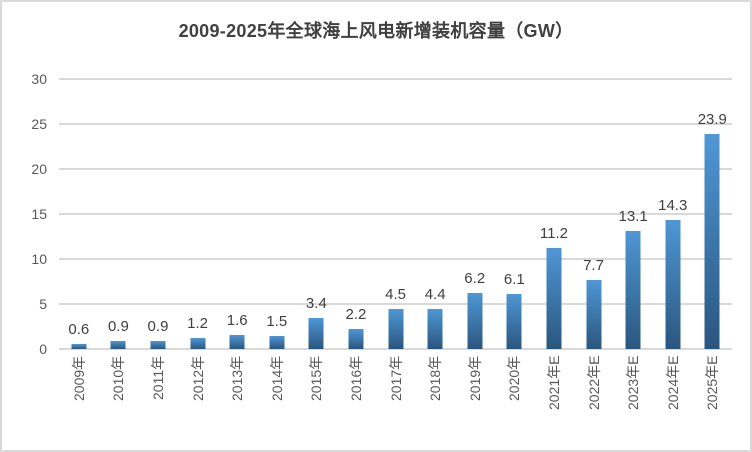  I want to click on bar-column: 11.2, so click(554, 214).